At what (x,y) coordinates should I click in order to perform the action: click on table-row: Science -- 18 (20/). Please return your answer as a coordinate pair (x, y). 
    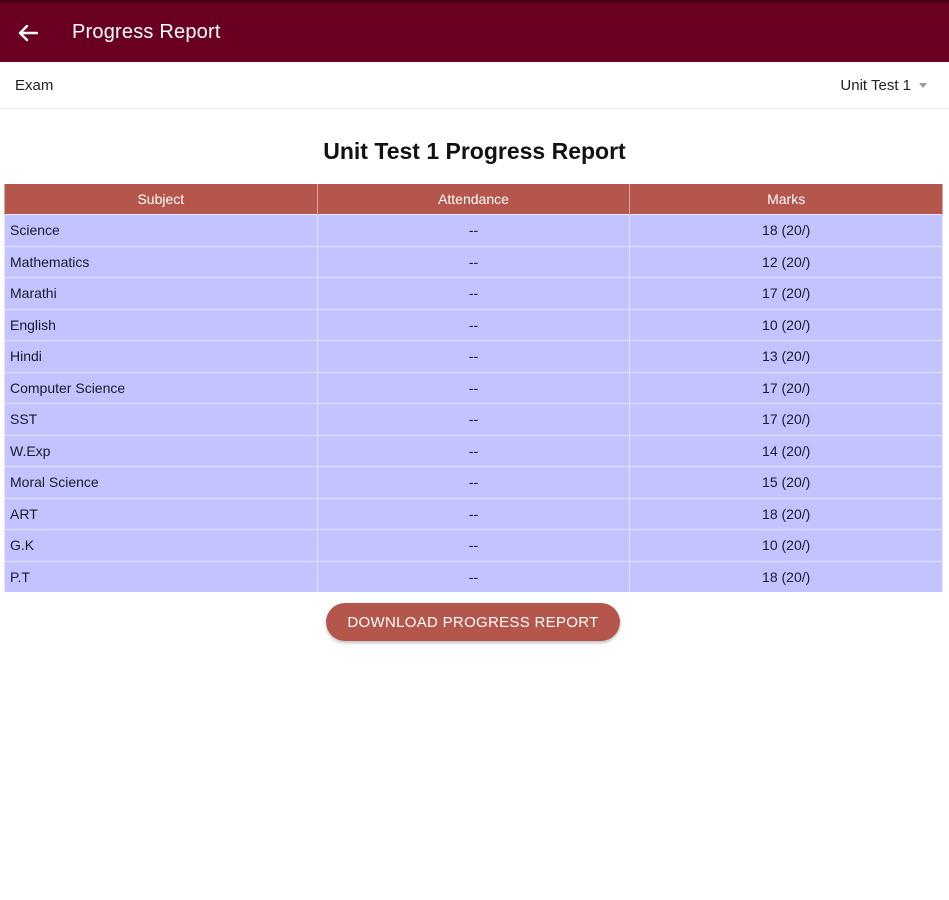
    Looking at the image, I should click on (473, 230).